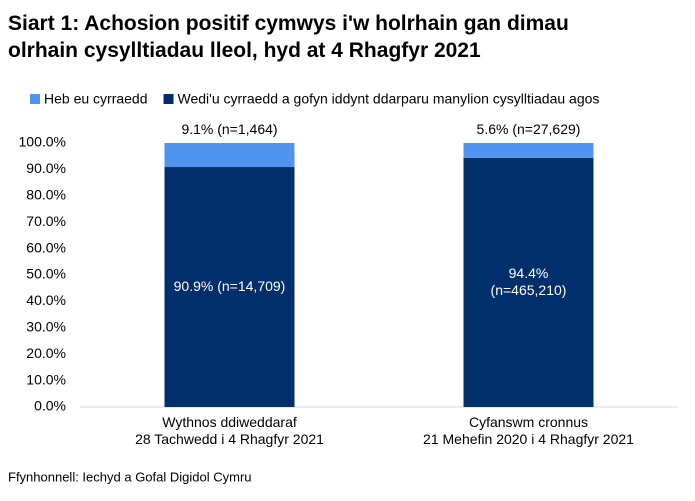 The image size is (695, 501). I want to click on data-label: 90.9% (n=14,709), so click(230, 286).